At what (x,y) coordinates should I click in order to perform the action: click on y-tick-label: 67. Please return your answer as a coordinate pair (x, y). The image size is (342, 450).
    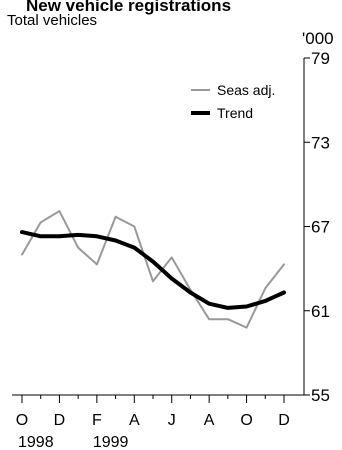
    Looking at the image, I should click on (320, 227).